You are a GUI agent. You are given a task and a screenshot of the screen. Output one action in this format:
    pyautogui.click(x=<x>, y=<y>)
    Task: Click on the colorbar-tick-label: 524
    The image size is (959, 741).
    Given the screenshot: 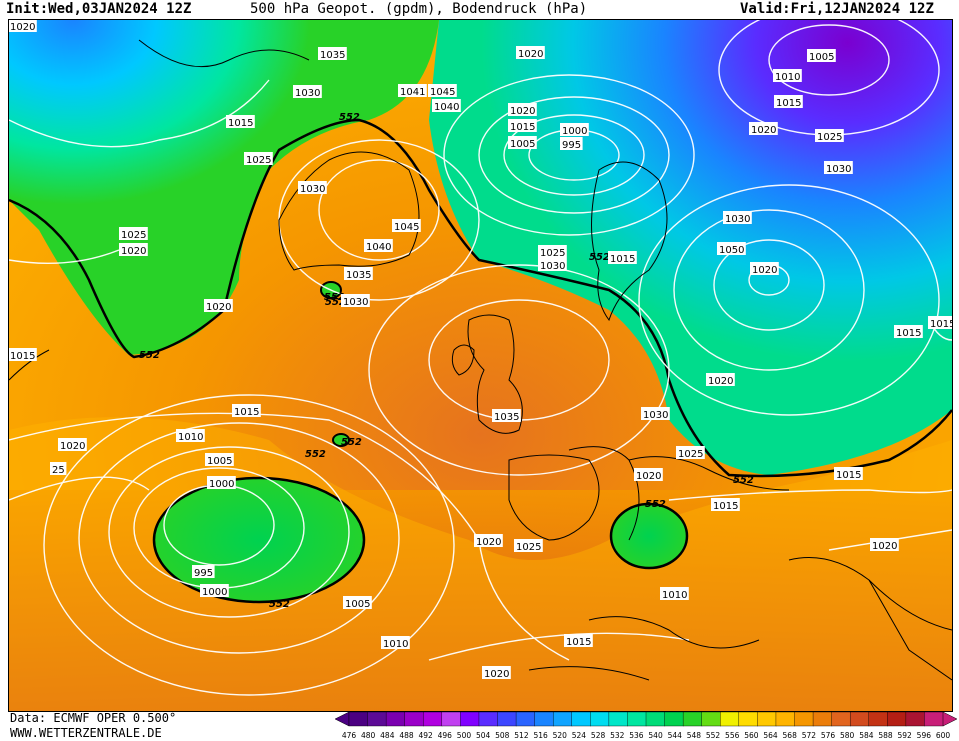 What is the action you would take?
    pyautogui.click(x=579, y=735)
    